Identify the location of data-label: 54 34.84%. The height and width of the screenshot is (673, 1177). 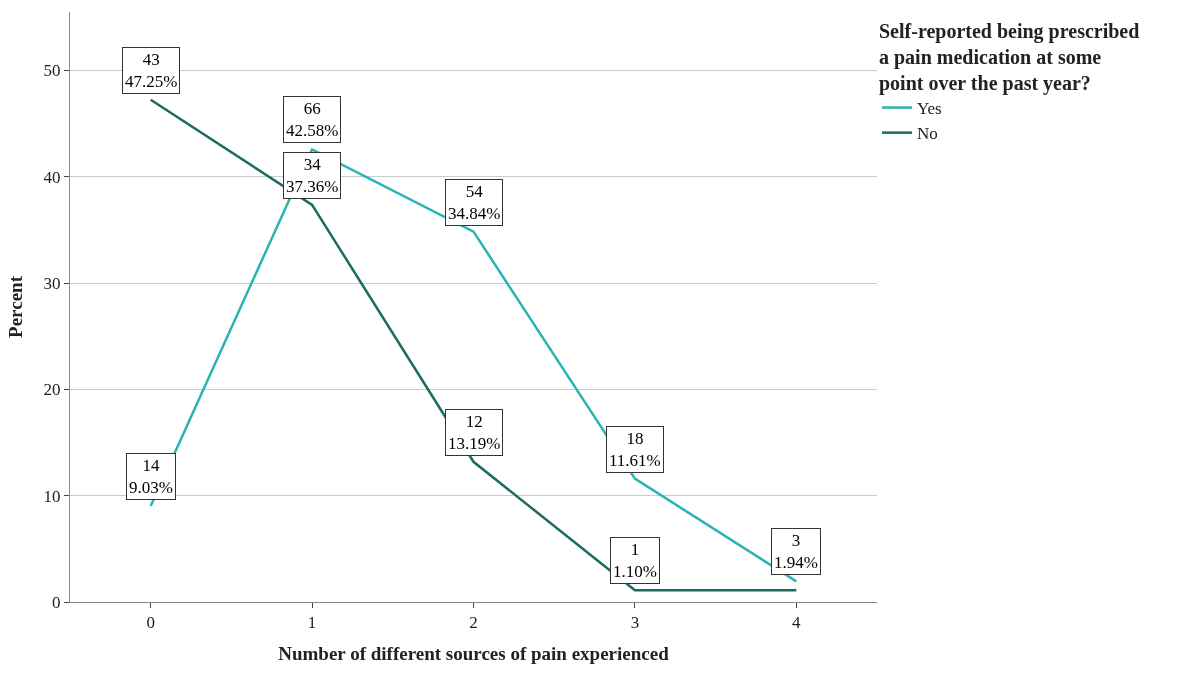
(474, 203).